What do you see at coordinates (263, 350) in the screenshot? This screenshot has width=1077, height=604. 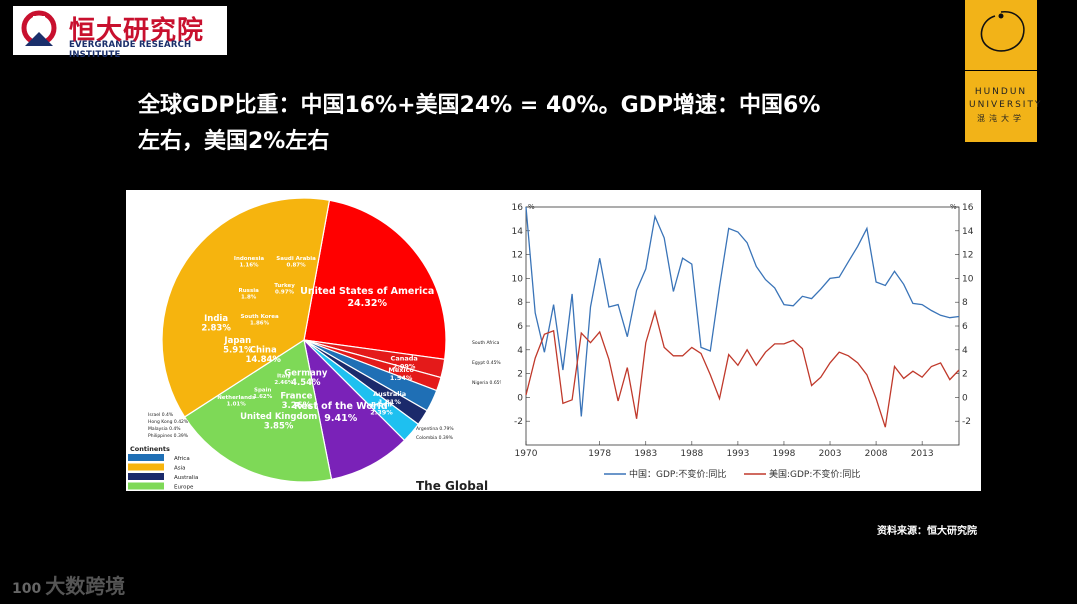 I see `pie-sub-label-name: China` at bounding box center [263, 350].